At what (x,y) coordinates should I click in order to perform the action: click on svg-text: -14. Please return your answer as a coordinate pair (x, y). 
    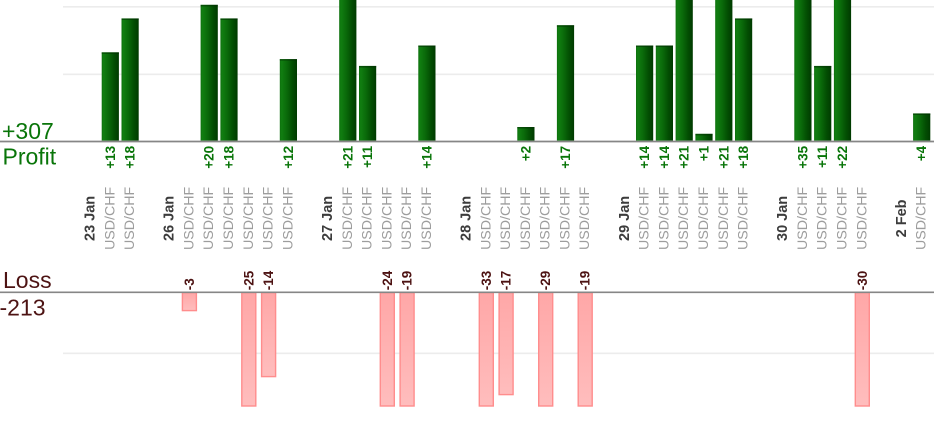
    Looking at the image, I should click on (268, 280).